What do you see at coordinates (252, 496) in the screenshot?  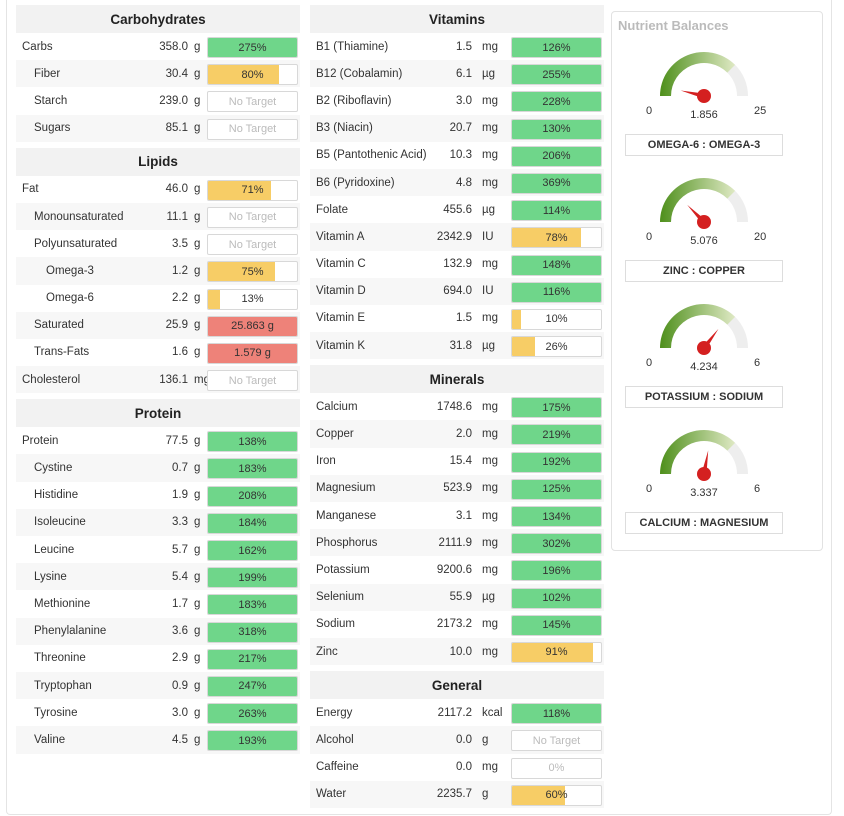 I see `target-progress-bar: 208%` at bounding box center [252, 496].